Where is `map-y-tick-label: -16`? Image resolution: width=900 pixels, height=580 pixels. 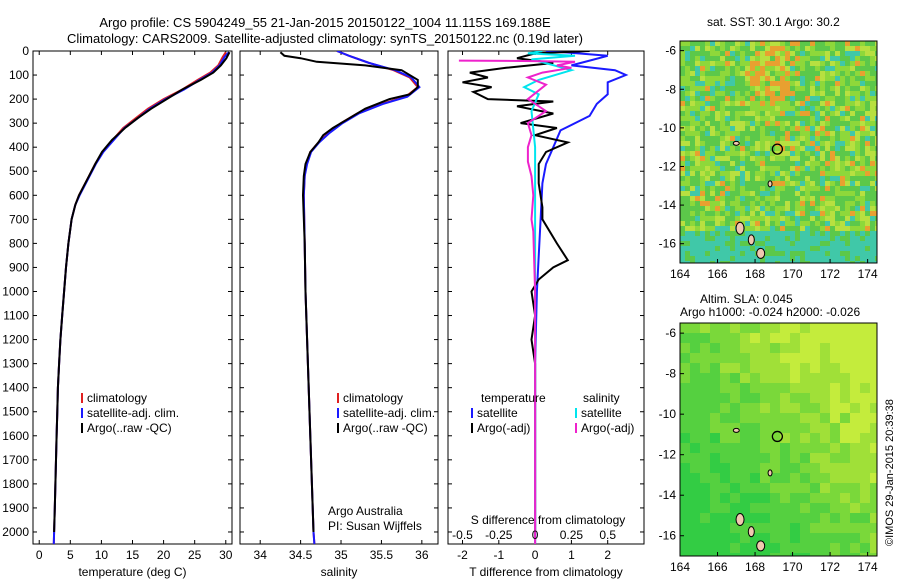
map-y-tick-label: -16 is located at coordinates (668, 536).